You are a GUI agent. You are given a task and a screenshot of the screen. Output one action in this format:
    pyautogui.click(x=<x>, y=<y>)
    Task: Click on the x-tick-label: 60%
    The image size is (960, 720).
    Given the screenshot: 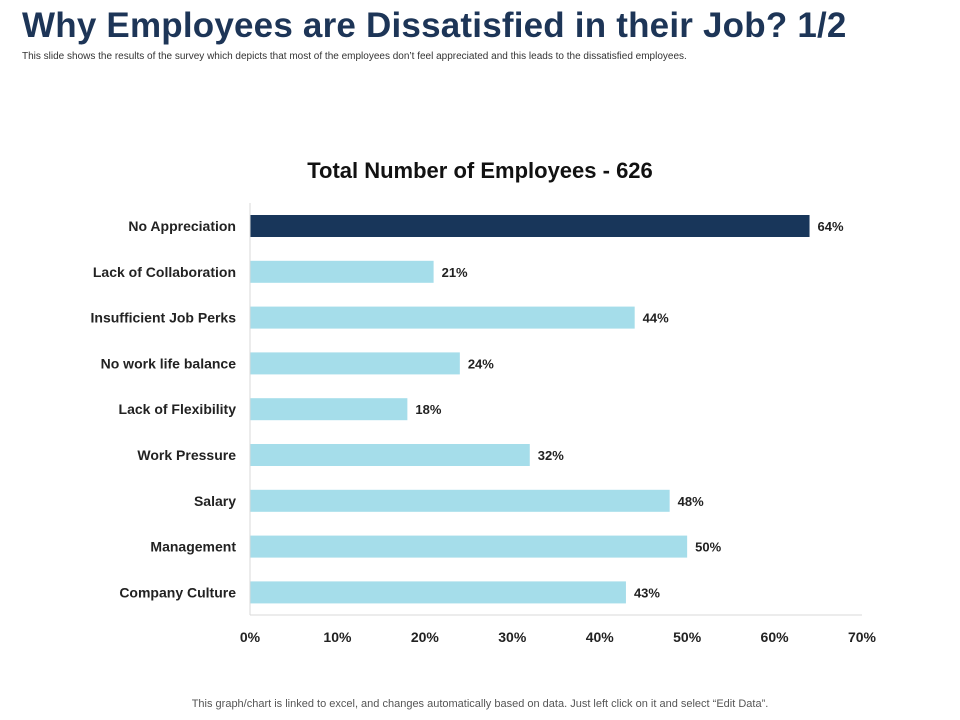 What is the action you would take?
    pyautogui.click(x=775, y=637)
    